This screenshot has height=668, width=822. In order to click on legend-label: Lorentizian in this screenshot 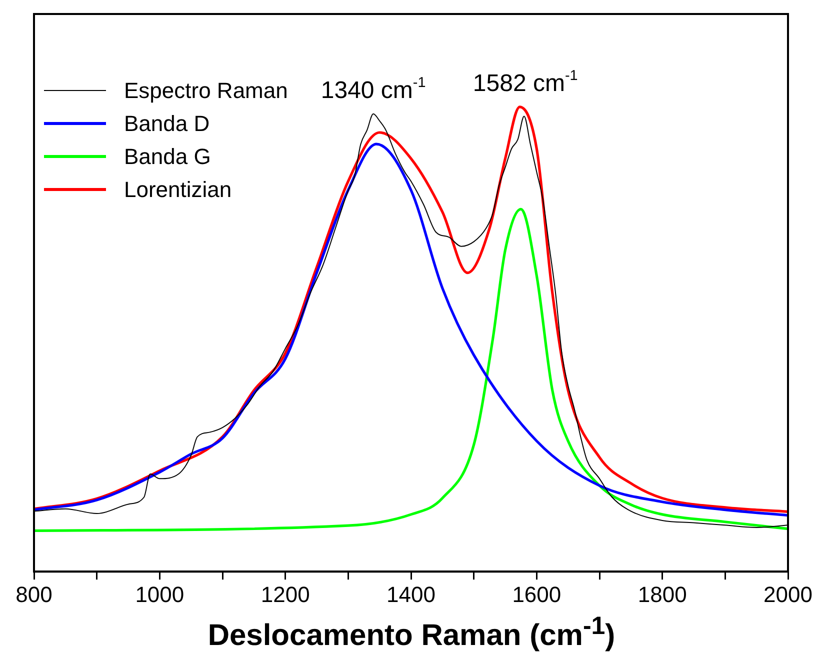, I will do `click(178, 190)`.